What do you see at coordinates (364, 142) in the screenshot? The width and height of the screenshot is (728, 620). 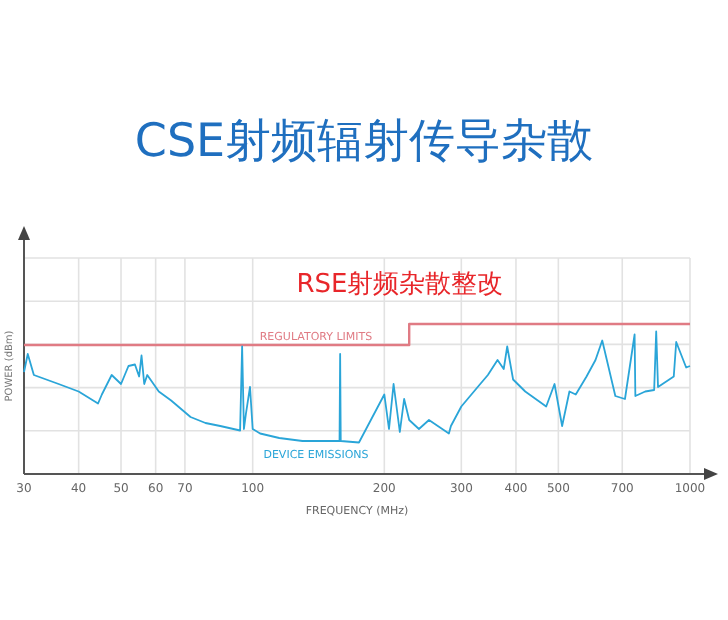 I see `chart-title: CSE射频辐射传导杂散` at bounding box center [364, 142].